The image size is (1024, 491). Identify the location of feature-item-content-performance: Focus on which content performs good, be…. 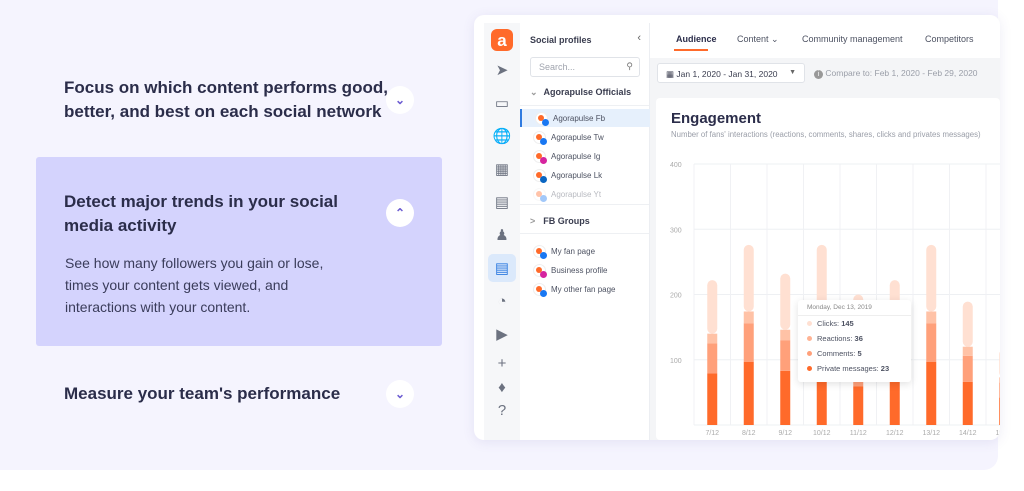
(239, 104).